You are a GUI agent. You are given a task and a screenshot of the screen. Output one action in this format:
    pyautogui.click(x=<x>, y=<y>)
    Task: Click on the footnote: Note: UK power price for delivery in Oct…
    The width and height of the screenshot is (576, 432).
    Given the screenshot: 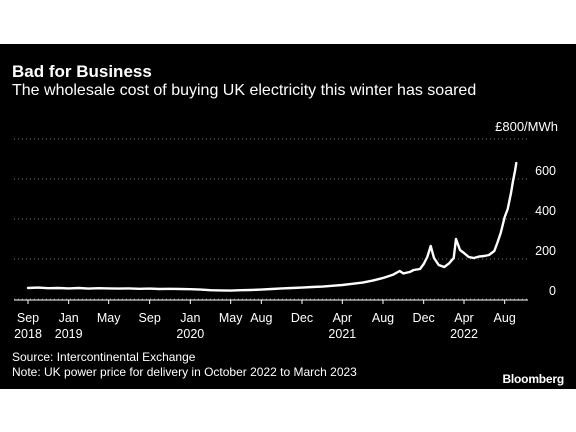 What is the action you would take?
    pyautogui.click(x=184, y=372)
    